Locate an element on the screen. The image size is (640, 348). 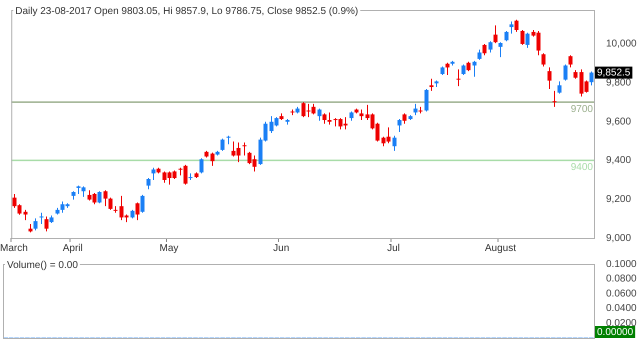
y-tick-label: 0.0600 is located at coordinates (622, 294).